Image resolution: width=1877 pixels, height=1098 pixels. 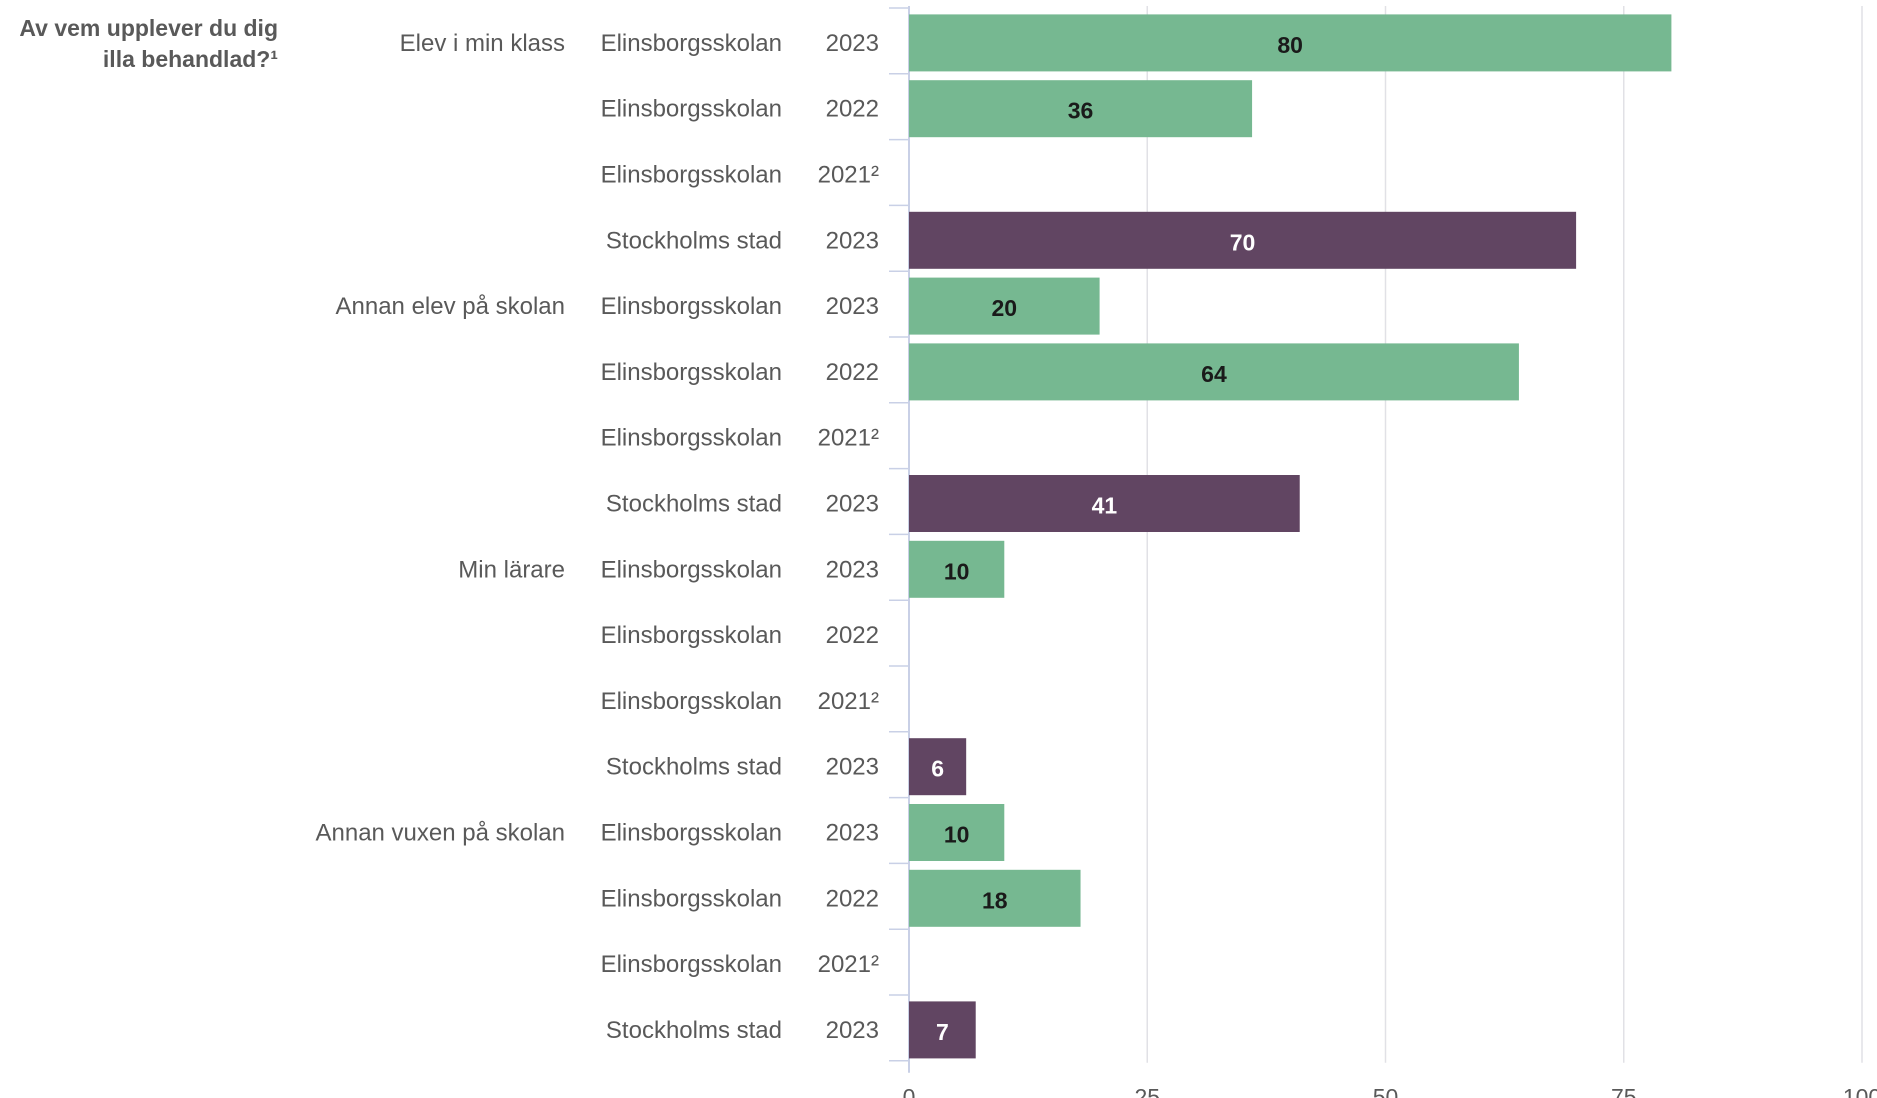 I want to click on group-label: Min lärare, so click(x=511, y=569).